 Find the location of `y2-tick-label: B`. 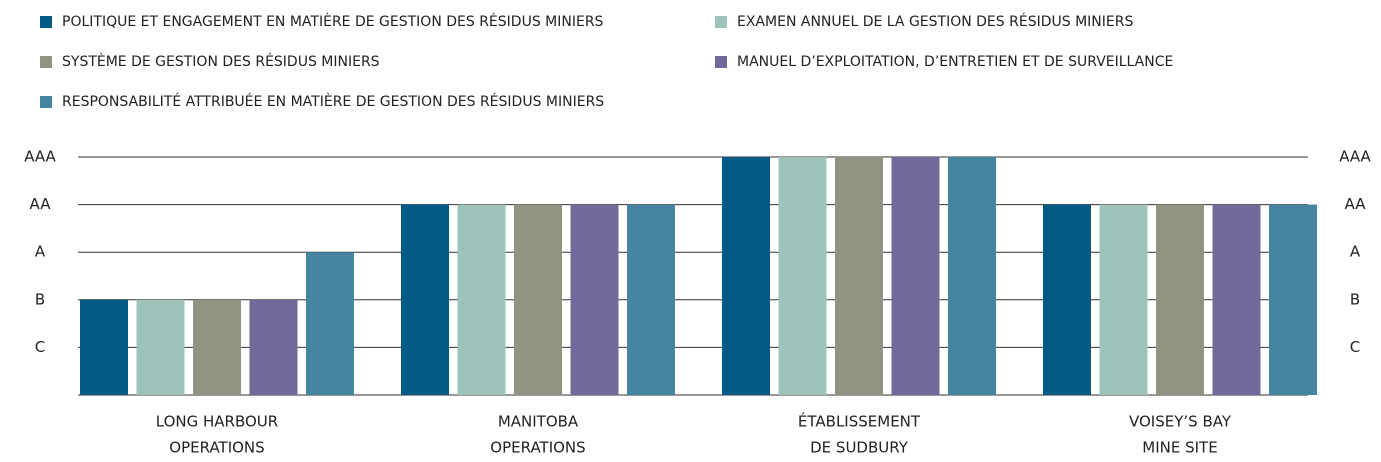

y2-tick-label: B is located at coordinates (1355, 299).